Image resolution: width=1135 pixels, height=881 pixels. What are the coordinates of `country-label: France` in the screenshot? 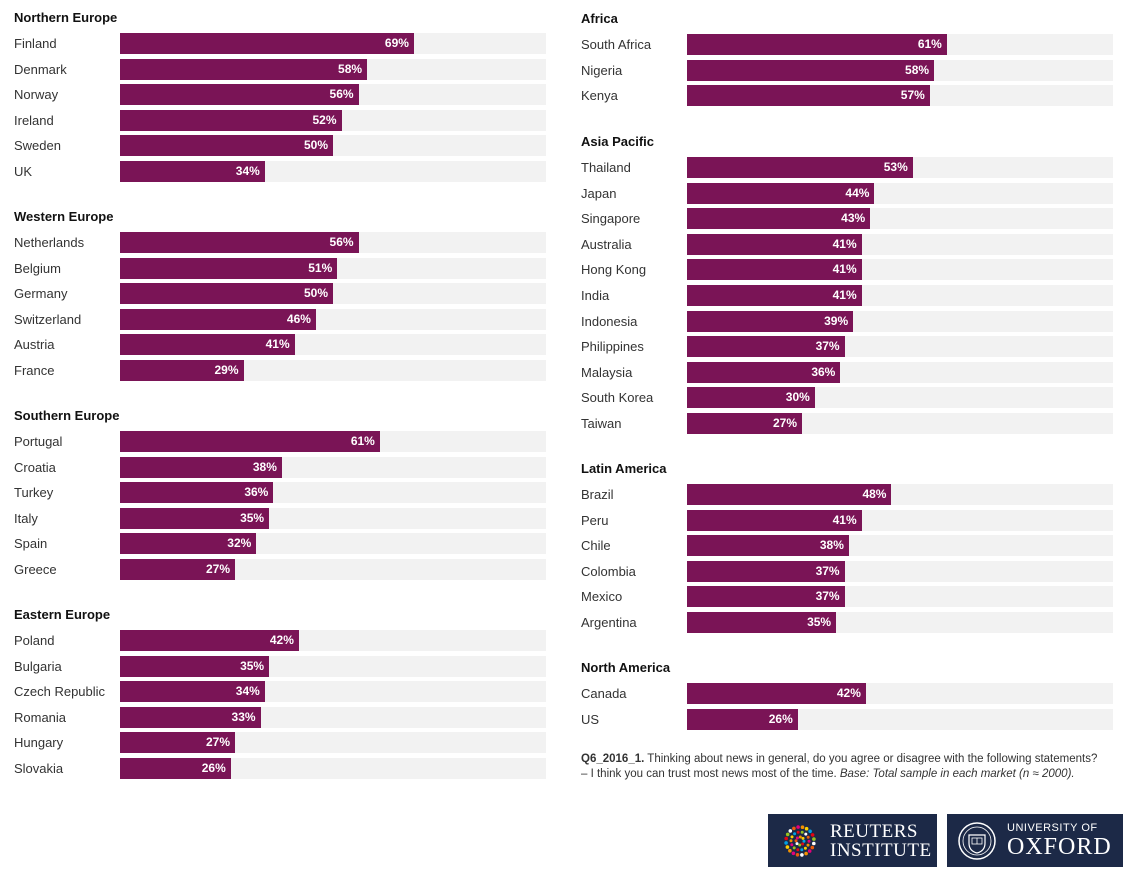 It's located at (34, 370).